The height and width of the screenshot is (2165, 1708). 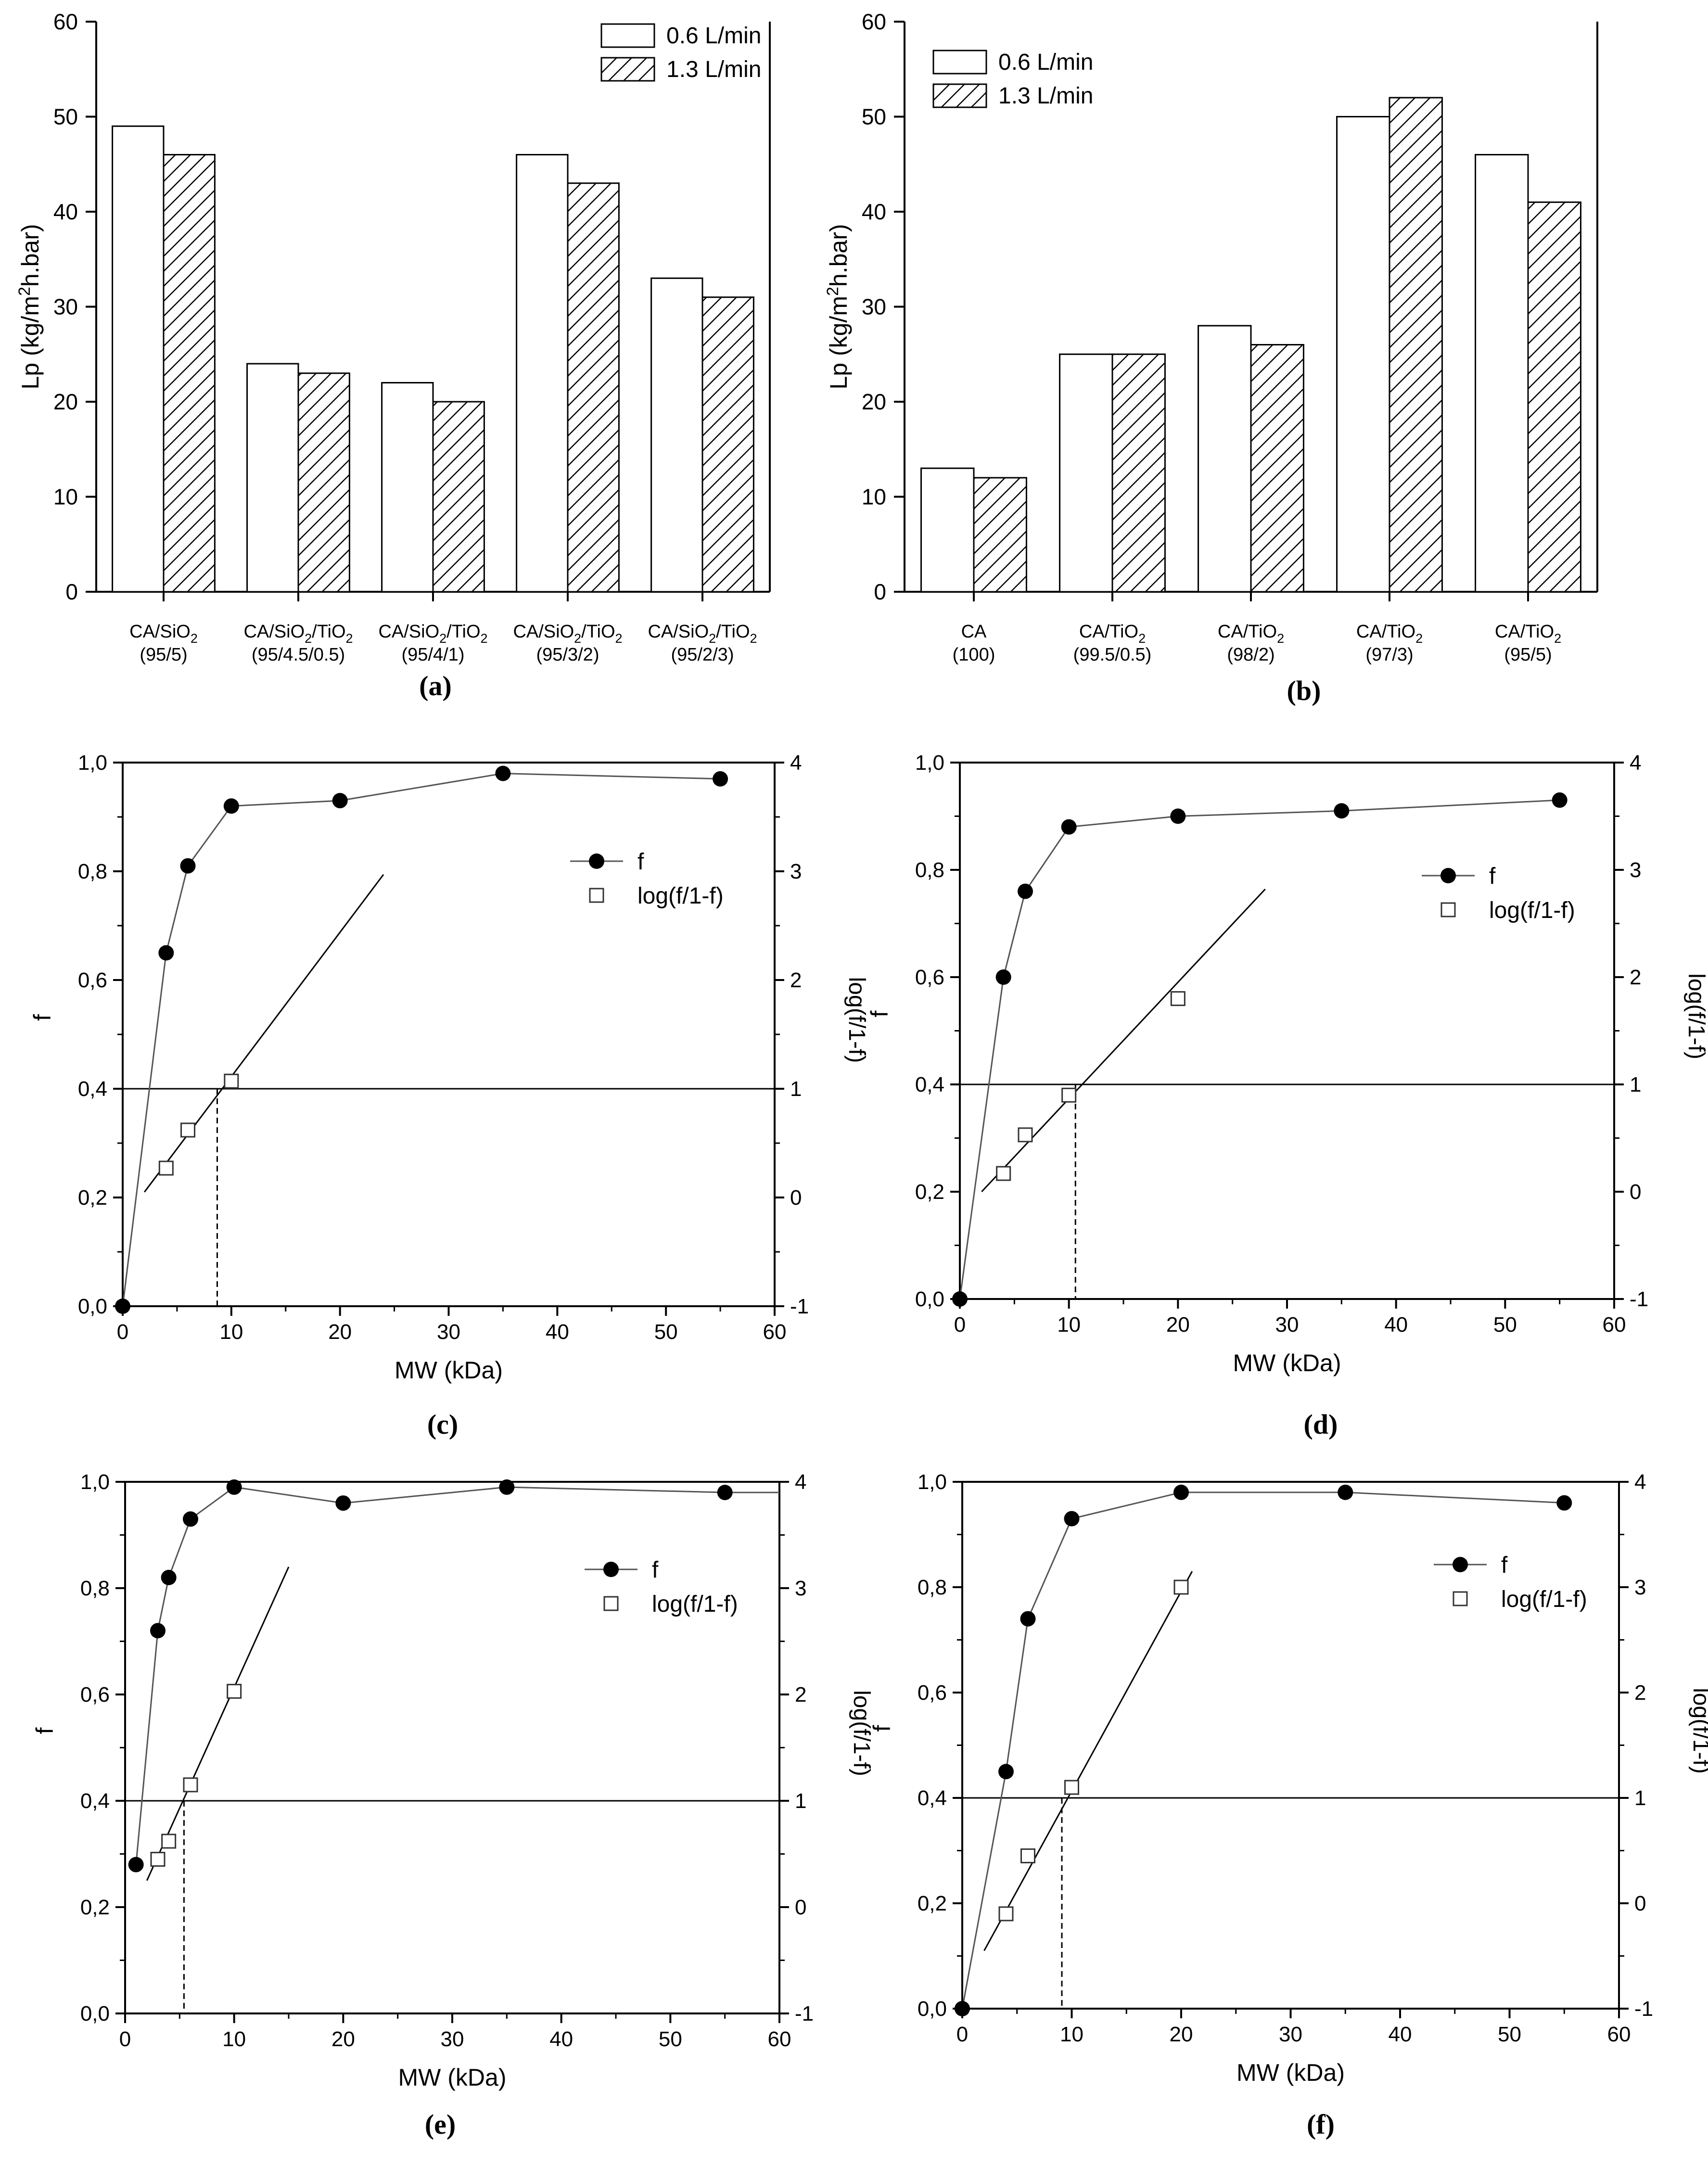 I want to click on y-tick-label: 40, so click(x=65, y=211).